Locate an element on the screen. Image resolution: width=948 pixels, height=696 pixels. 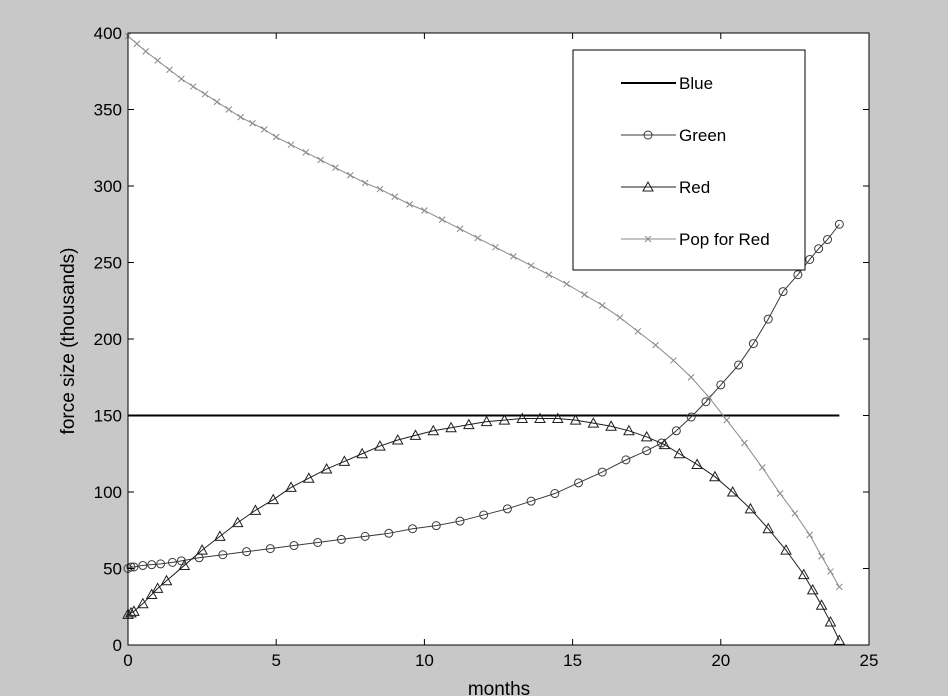
y-tick-label: 350 is located at coordinates (108, 110).